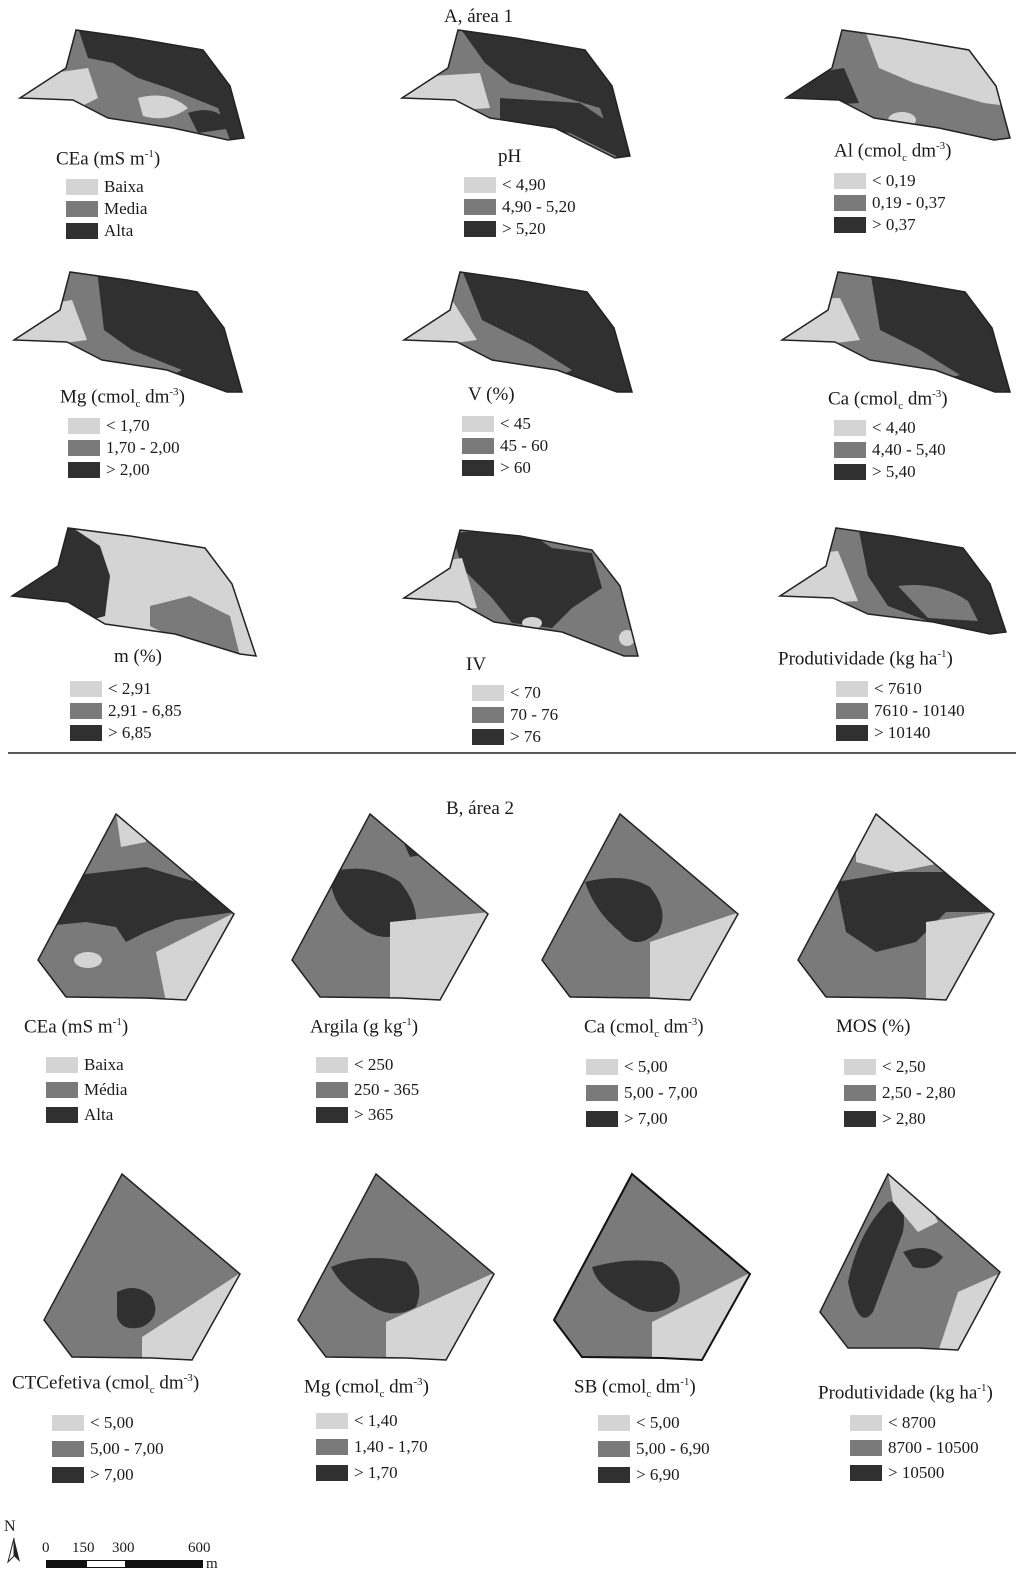  I want to click on field-outline, so click(131, 85).